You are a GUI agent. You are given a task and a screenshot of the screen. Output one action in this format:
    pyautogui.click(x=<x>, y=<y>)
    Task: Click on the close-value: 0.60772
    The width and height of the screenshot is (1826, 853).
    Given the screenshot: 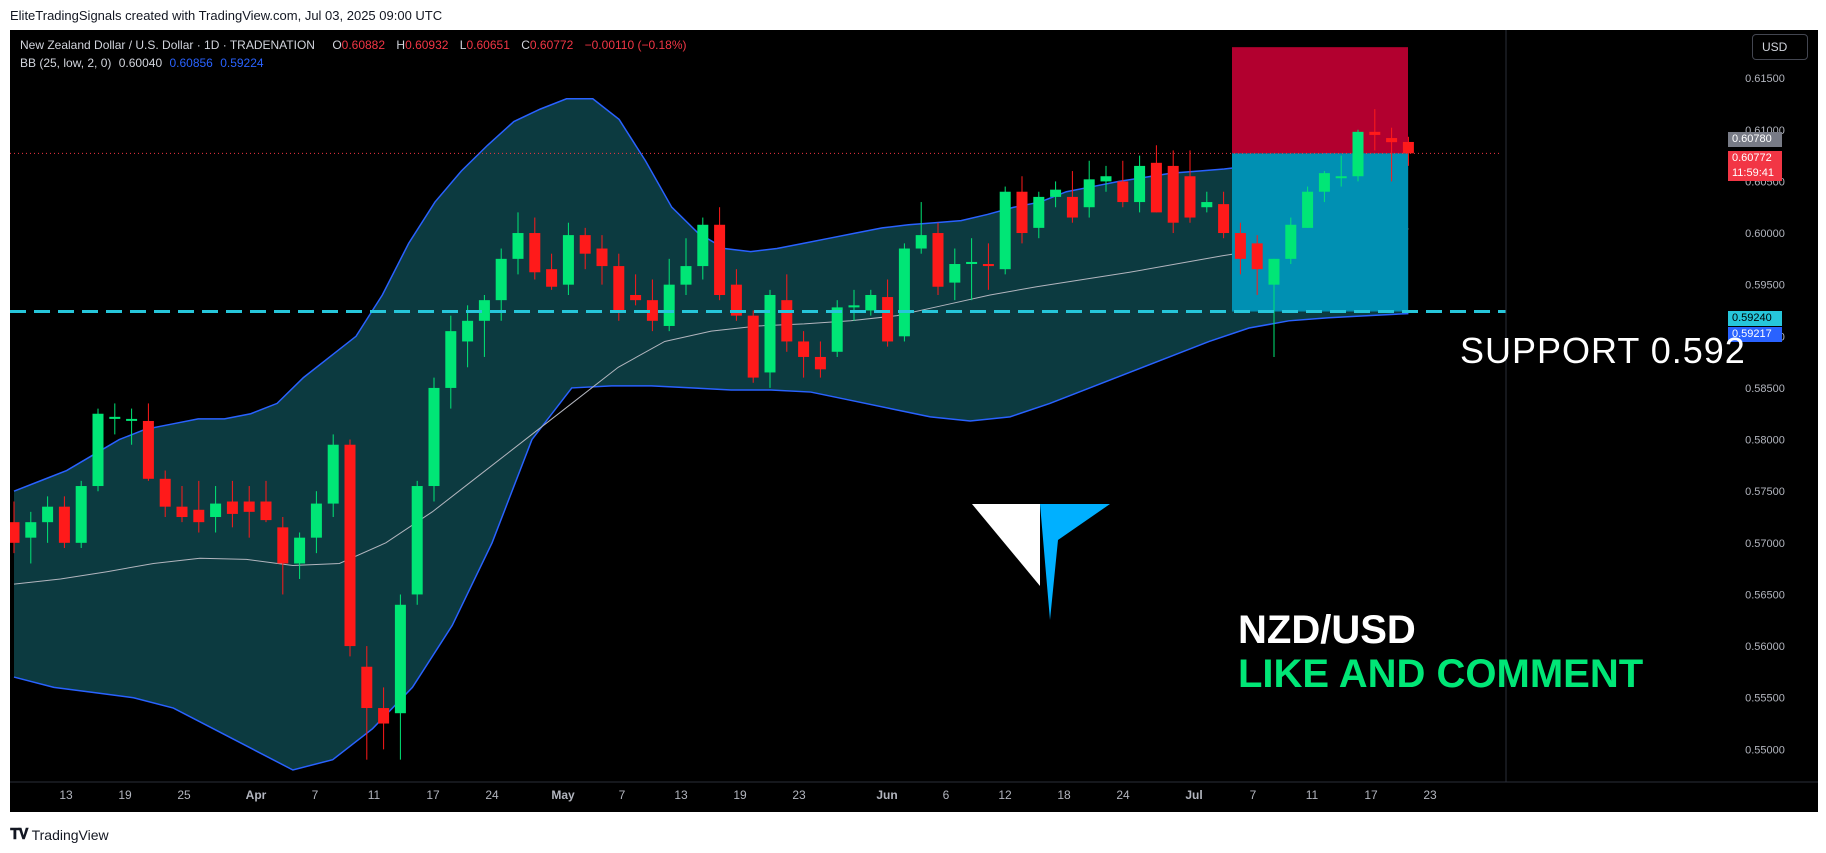 What is the action you would take?
    pyautogui.click(x=551, y=45)
    